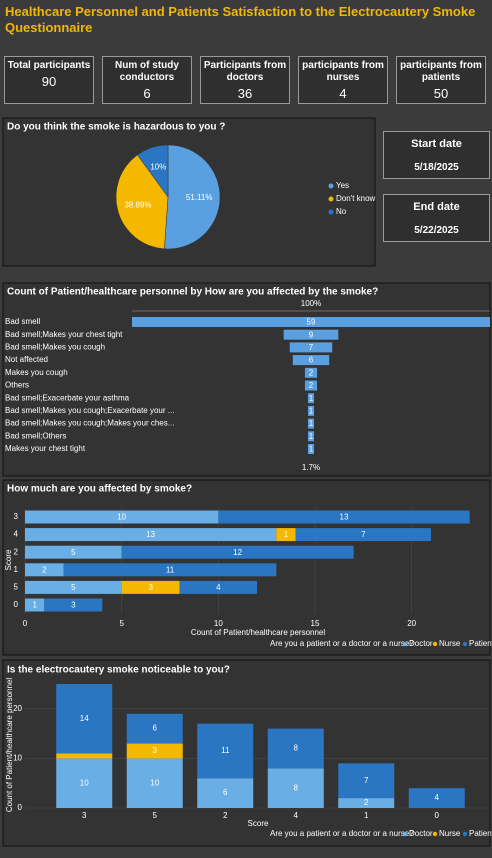  I want to click on value-label: 12, so click(237, 552).